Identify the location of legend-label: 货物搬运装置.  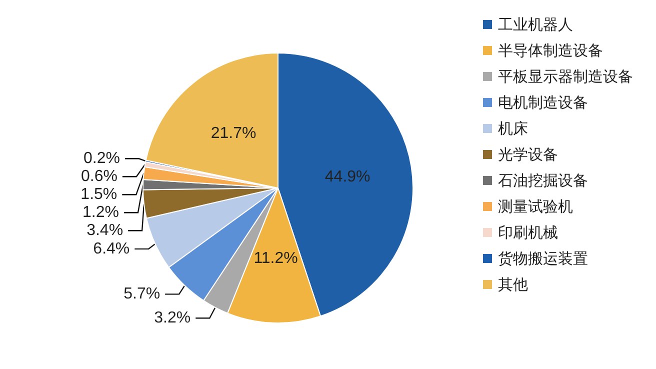
(543, 259).